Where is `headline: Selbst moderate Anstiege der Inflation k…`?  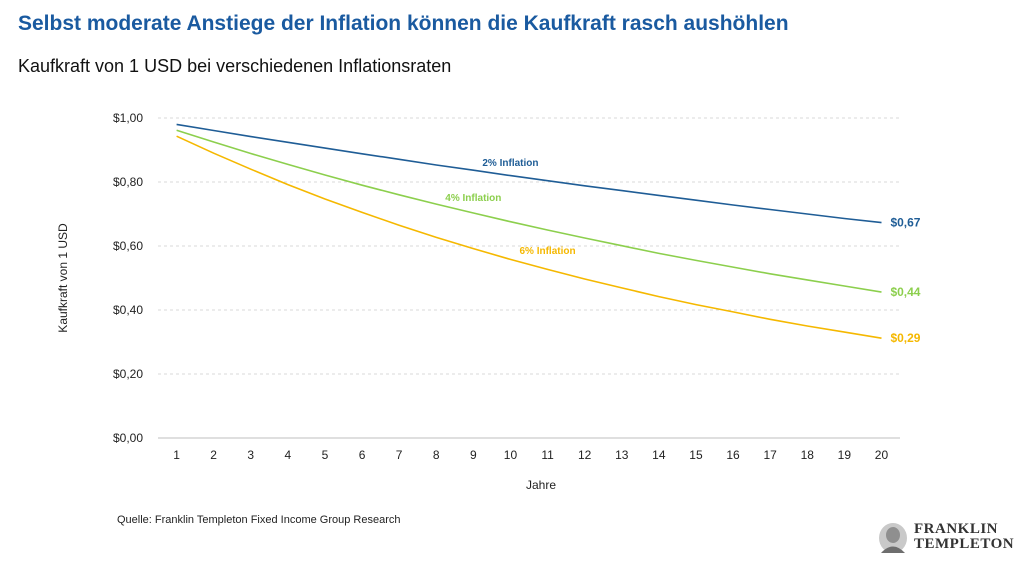 headline: Selbst moderate Anstiege der Inflation k… is located at coordinates (403, 23).